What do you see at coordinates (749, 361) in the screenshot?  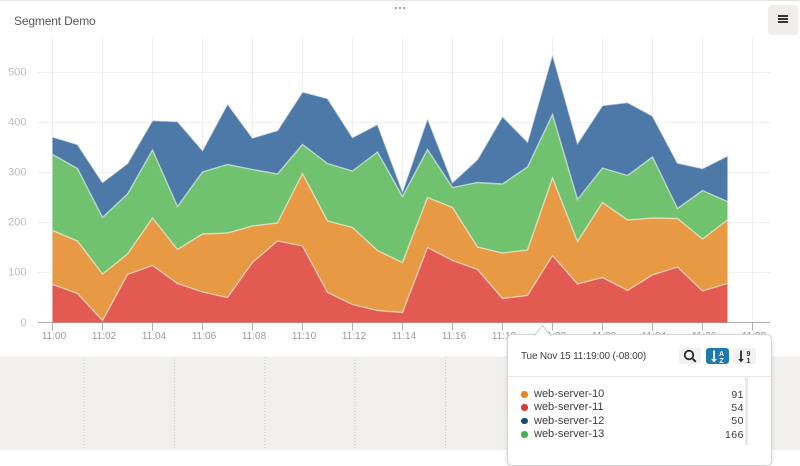 I see `svg-text: 1` at bounding box center [749, 361].